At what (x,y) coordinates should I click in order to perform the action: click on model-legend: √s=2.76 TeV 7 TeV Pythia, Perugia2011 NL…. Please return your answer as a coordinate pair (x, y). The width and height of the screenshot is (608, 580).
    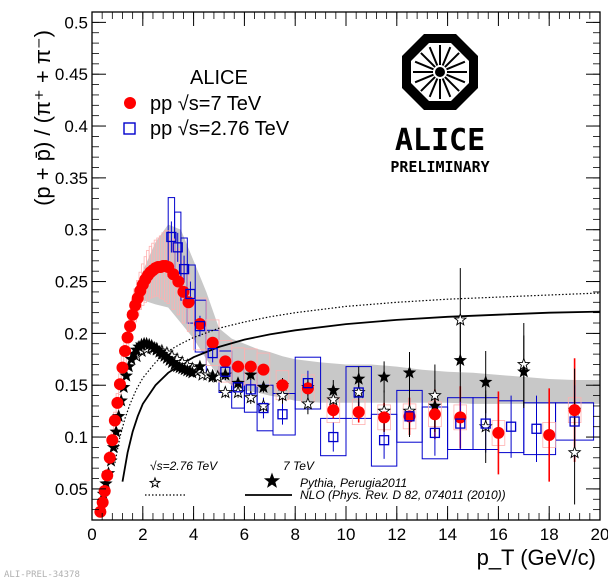
    Looking at the image, I should click on (325, 480).